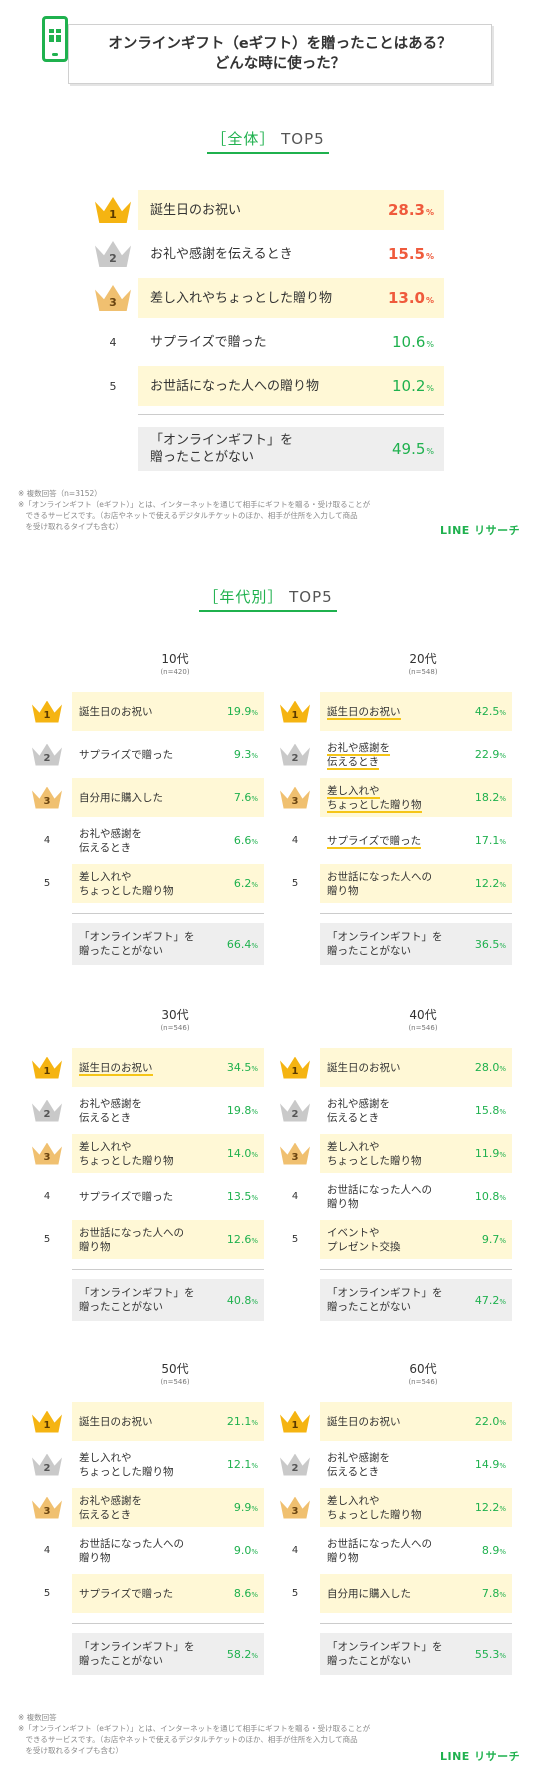  What do you see at coordinates (146, 1239) in the screenshot?
I see `panel-row: 5 お世話になった人への 贈り物 12.6%` at bounding box center [146, 1239].